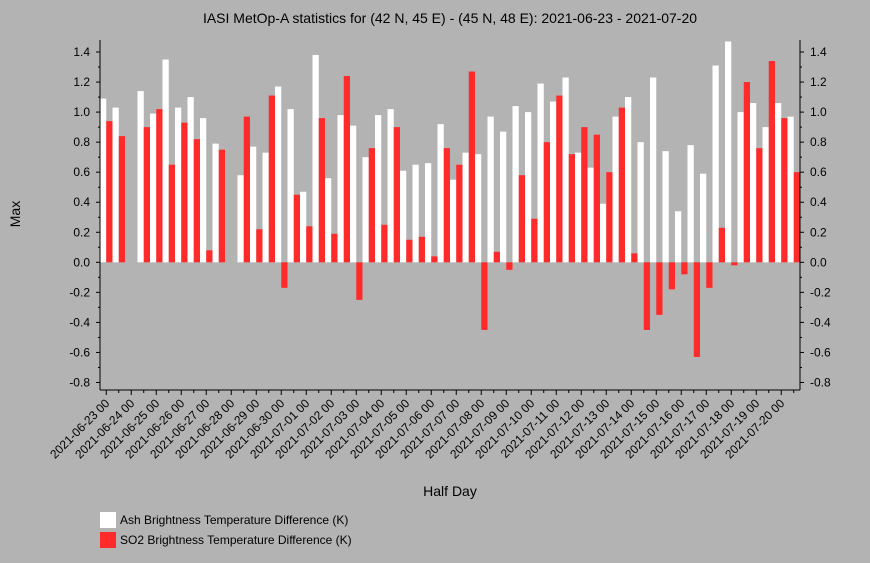  Describe the element at coordinates (818, 112) in the screenshot. I see `y-tick-label: 1.0` at that location.